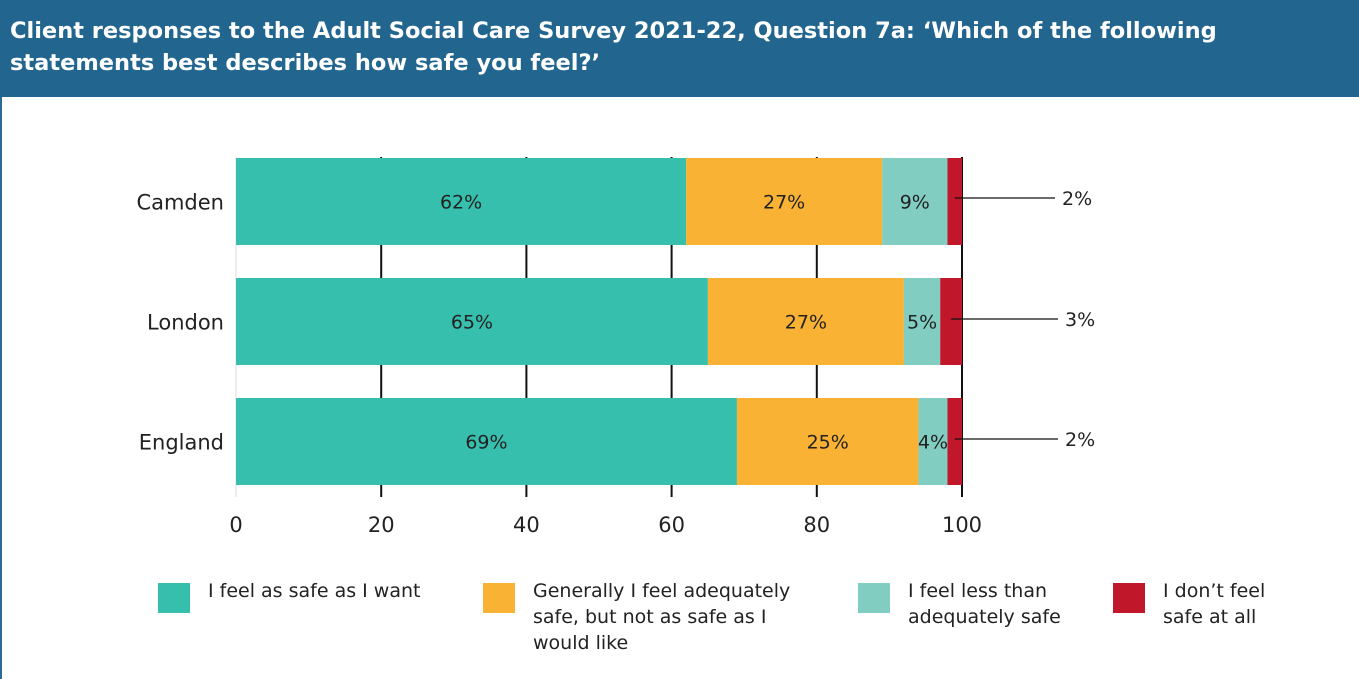  What do you see at coordinates (1214, 604) in the screenshot?
I see `legend-label: I don’t feel safe at all` at bounding box center [1214, 604].